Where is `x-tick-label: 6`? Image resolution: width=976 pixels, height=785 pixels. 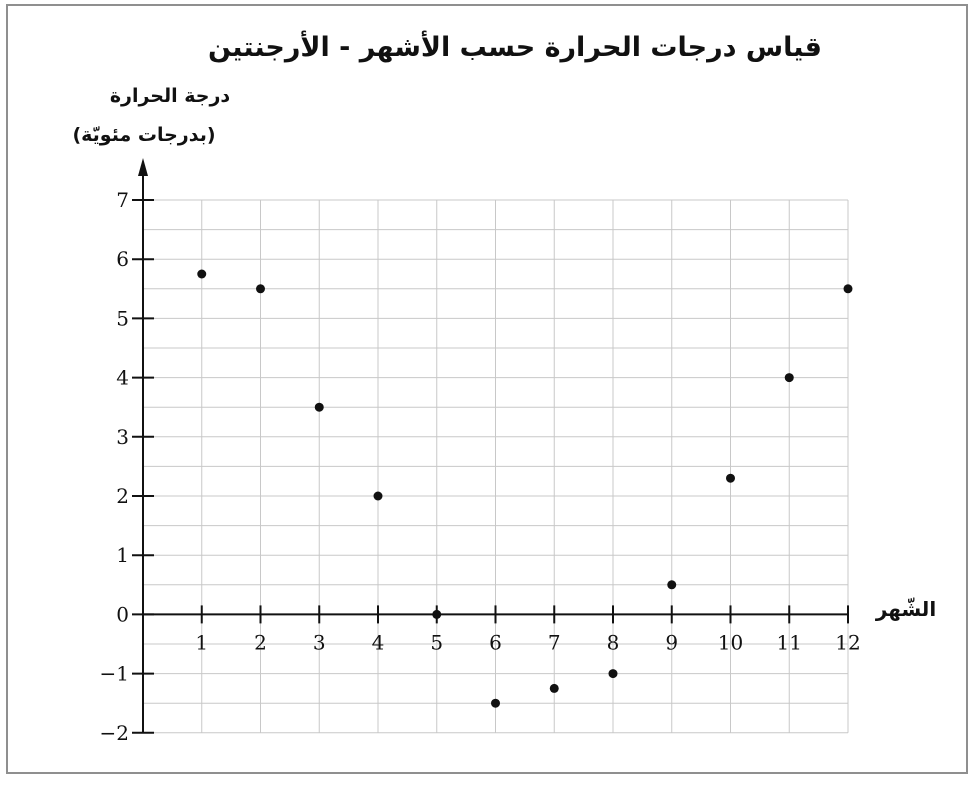
x-tick-label: 6 is located at coordinates (495, 642).